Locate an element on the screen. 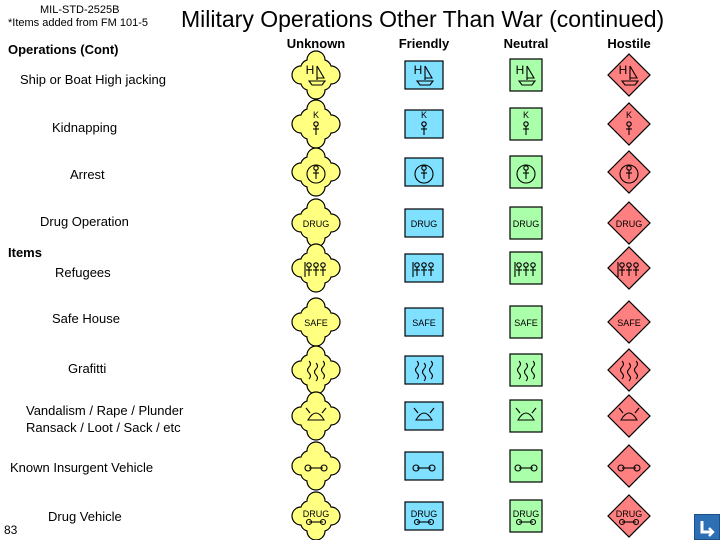 This screenshot has height=540, width=720. refugees-friendly-icon is located at coordinates (424, 268).